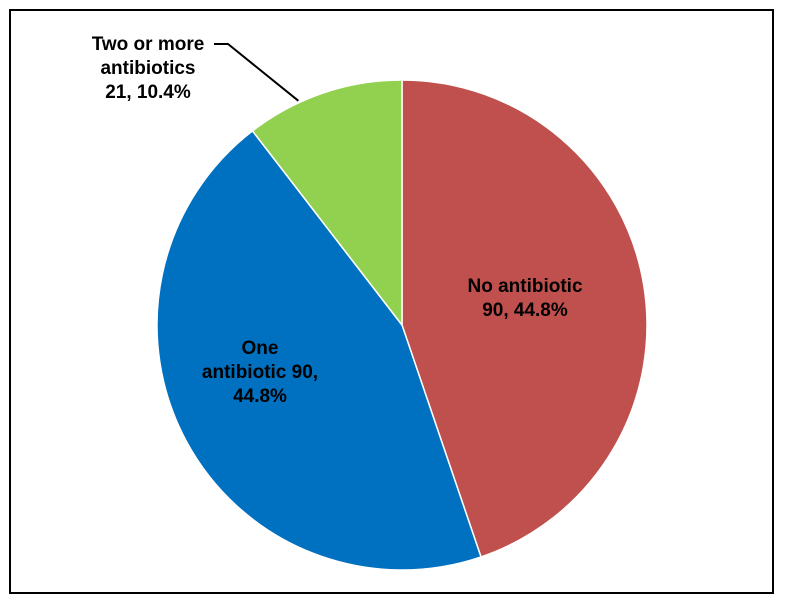  Describe the element at coordinates (148, 44) in the screenshot. I see `data-label-line: Two or more` at that location.